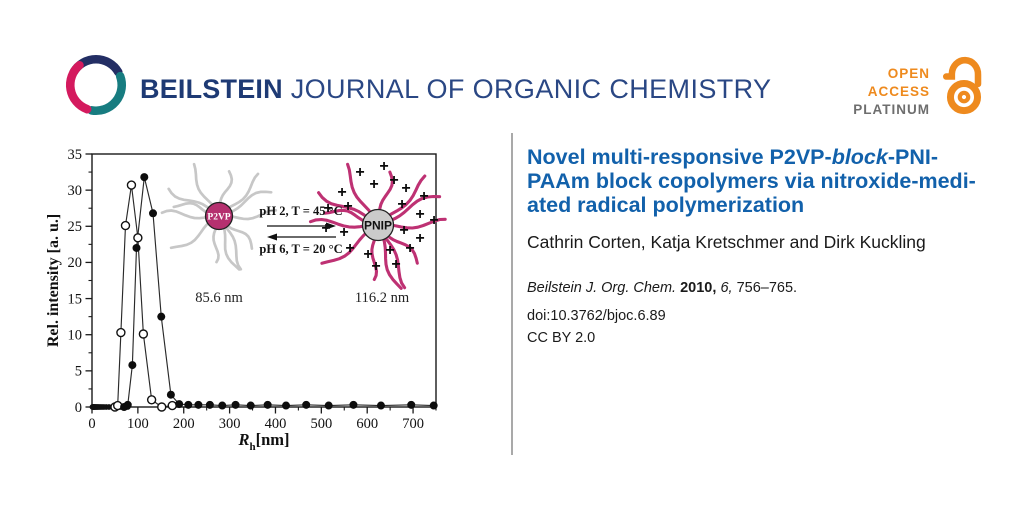  I want to click on title-line-3: ated radical polymerization, so click(666, 205).